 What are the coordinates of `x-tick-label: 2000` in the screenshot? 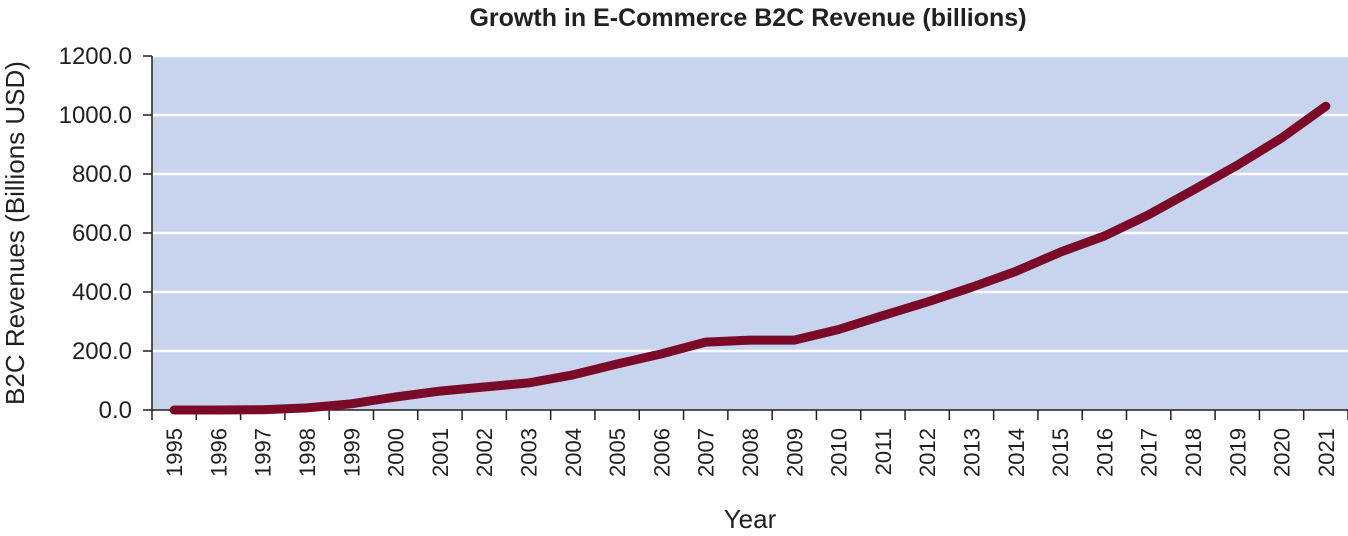 It's located at (396, 452).